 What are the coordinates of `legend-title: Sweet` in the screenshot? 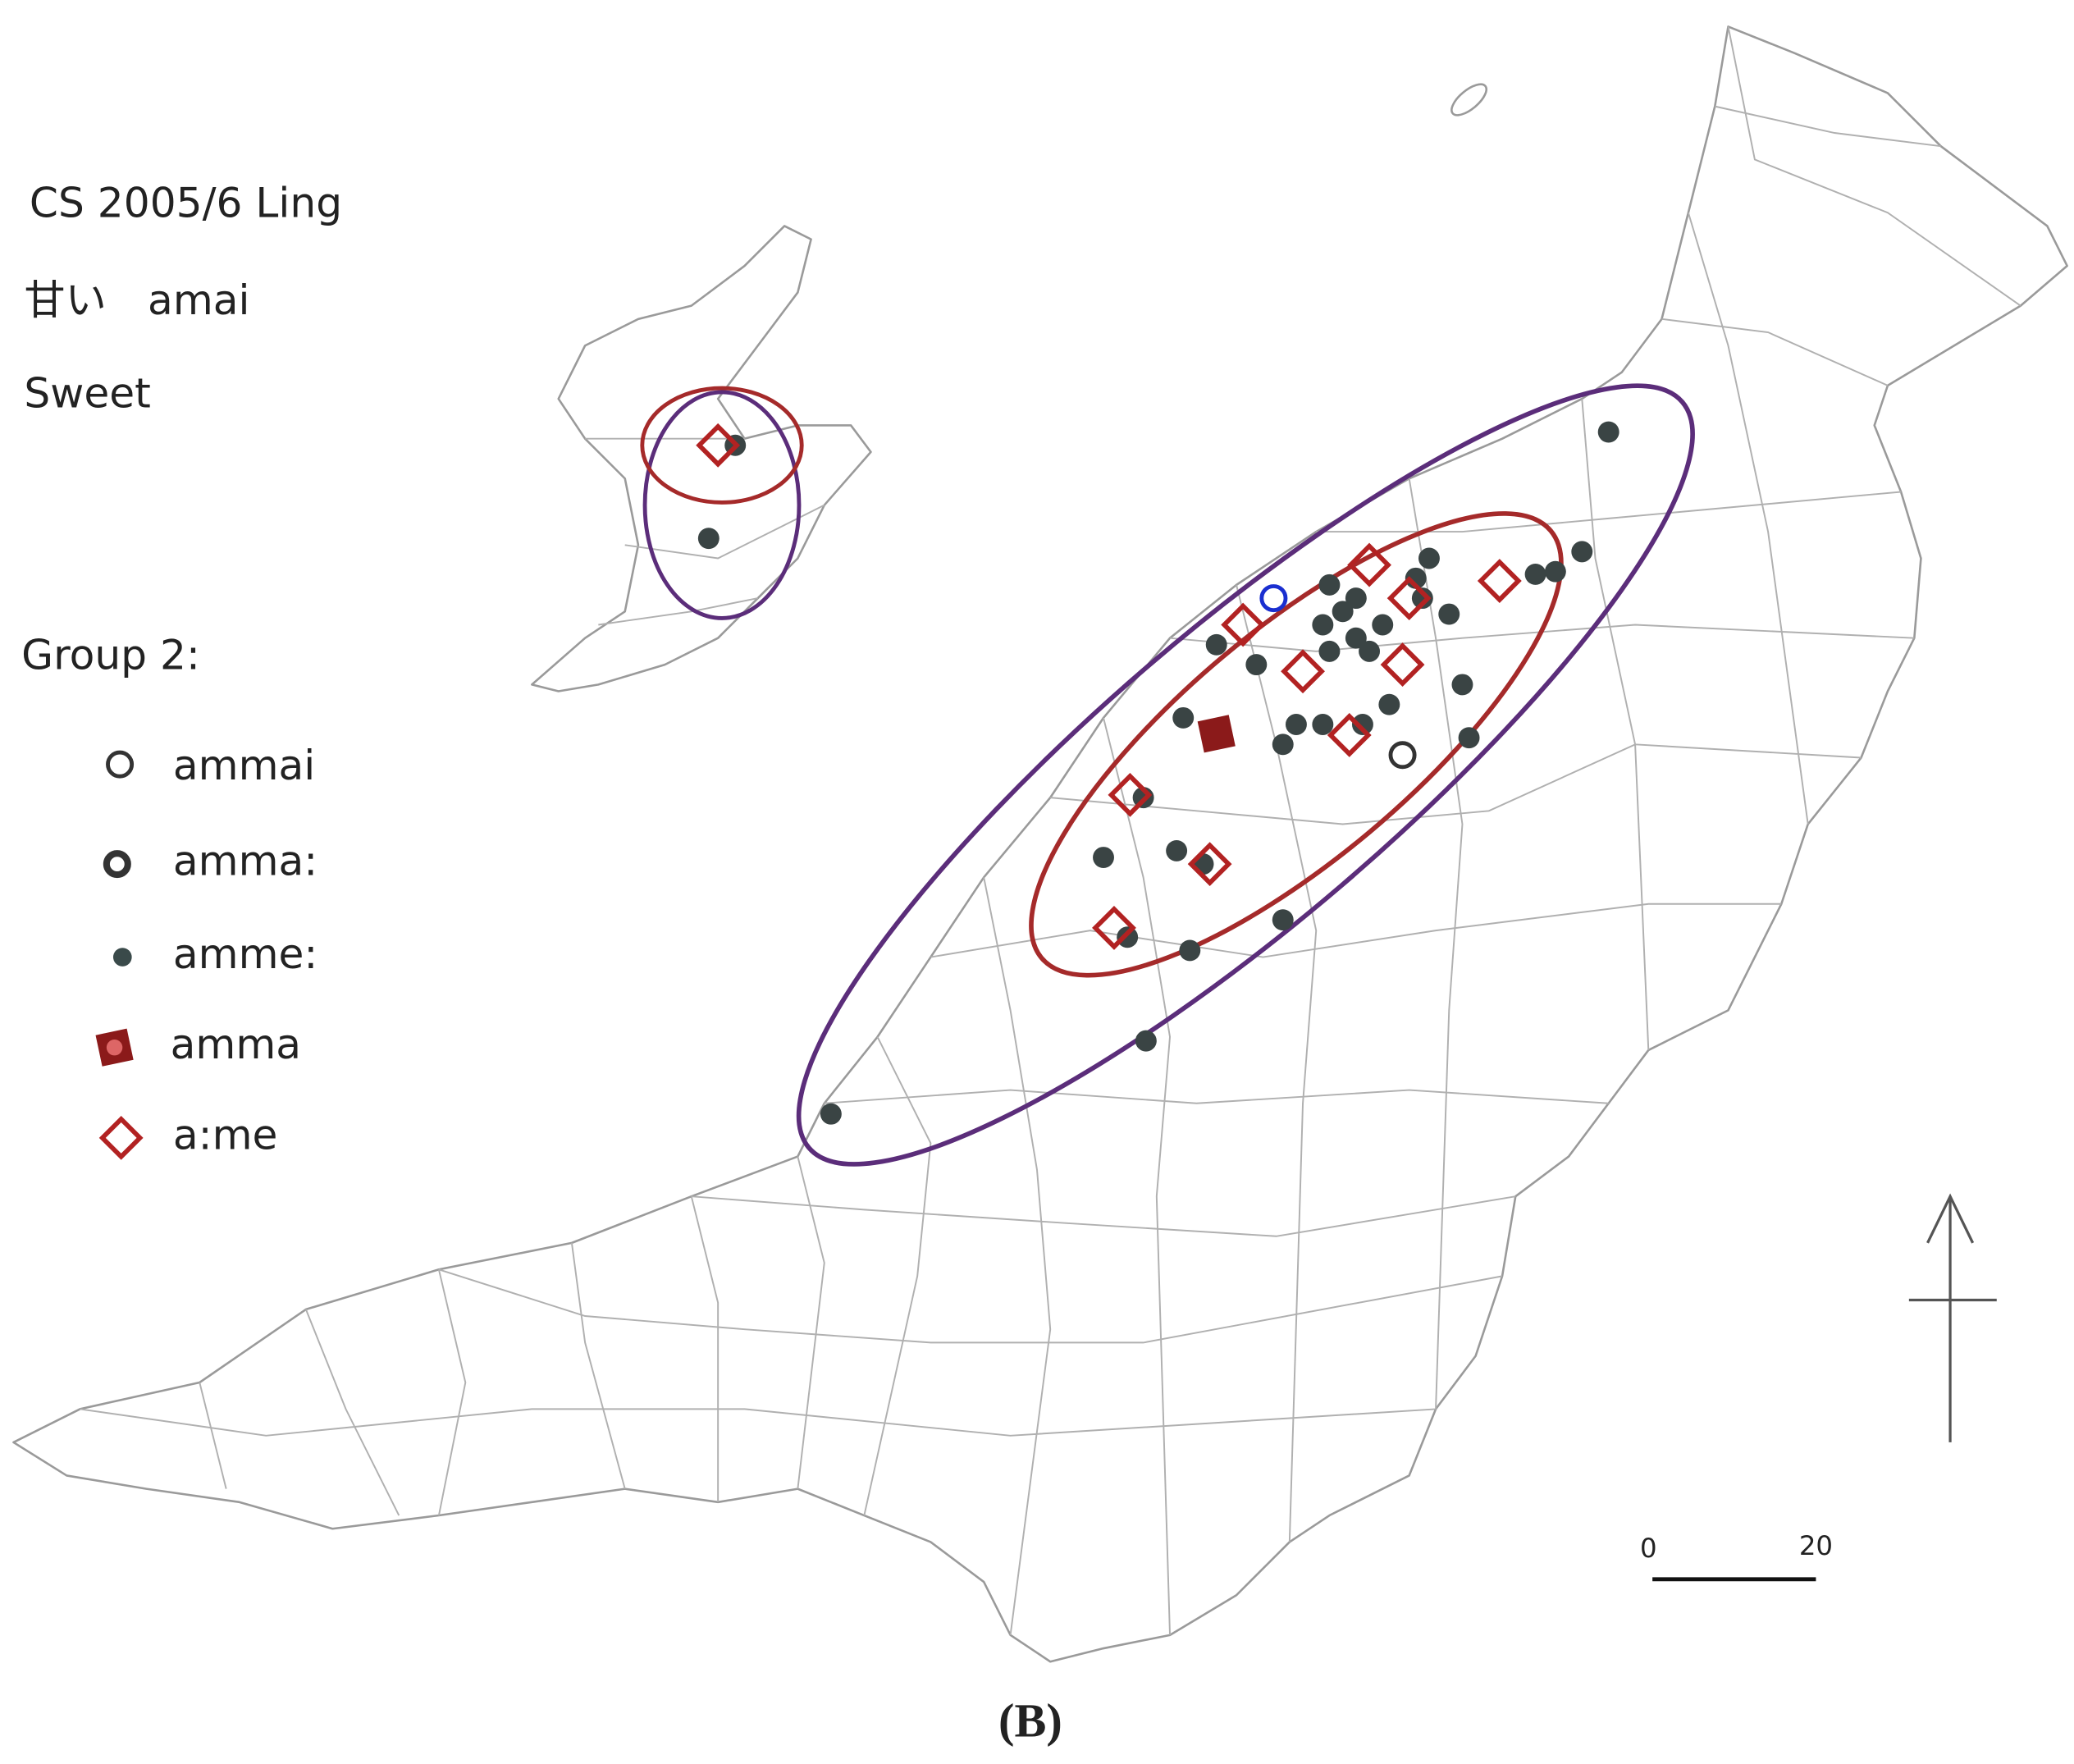 It's located at (87, 392).